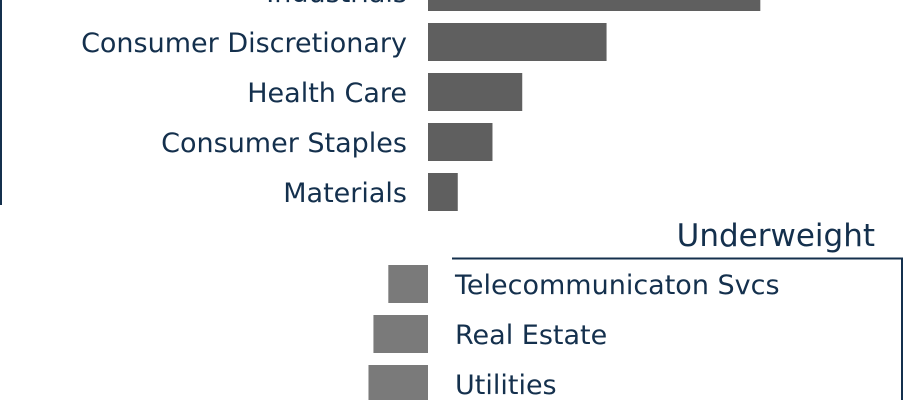 Image resolution: width=903 pixels, height=400 pixels. Describe the element at coordinates (517, 42) in the screenshot. I see `bar-consumer-discretionary` at that location.